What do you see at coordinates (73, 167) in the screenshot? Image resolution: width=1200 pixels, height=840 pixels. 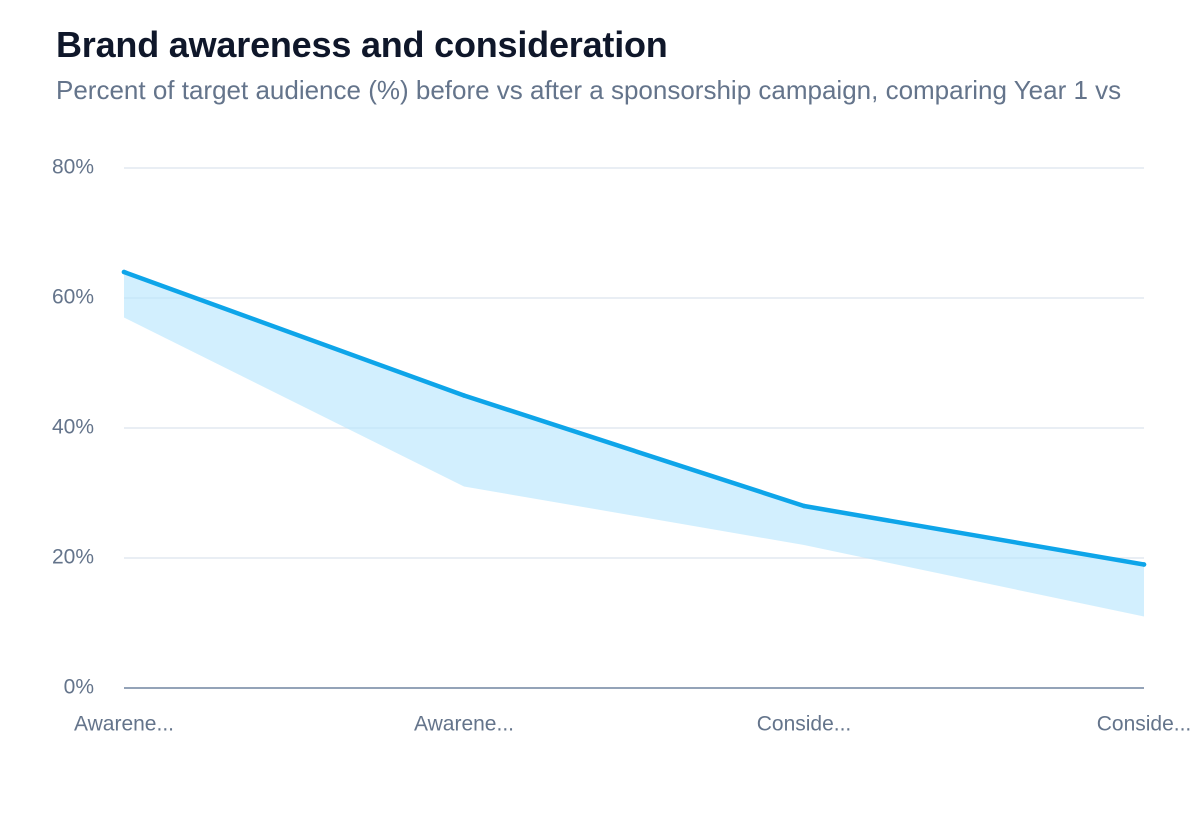 I see `y-tick-label: 80%` at bounding box center [73, 167].